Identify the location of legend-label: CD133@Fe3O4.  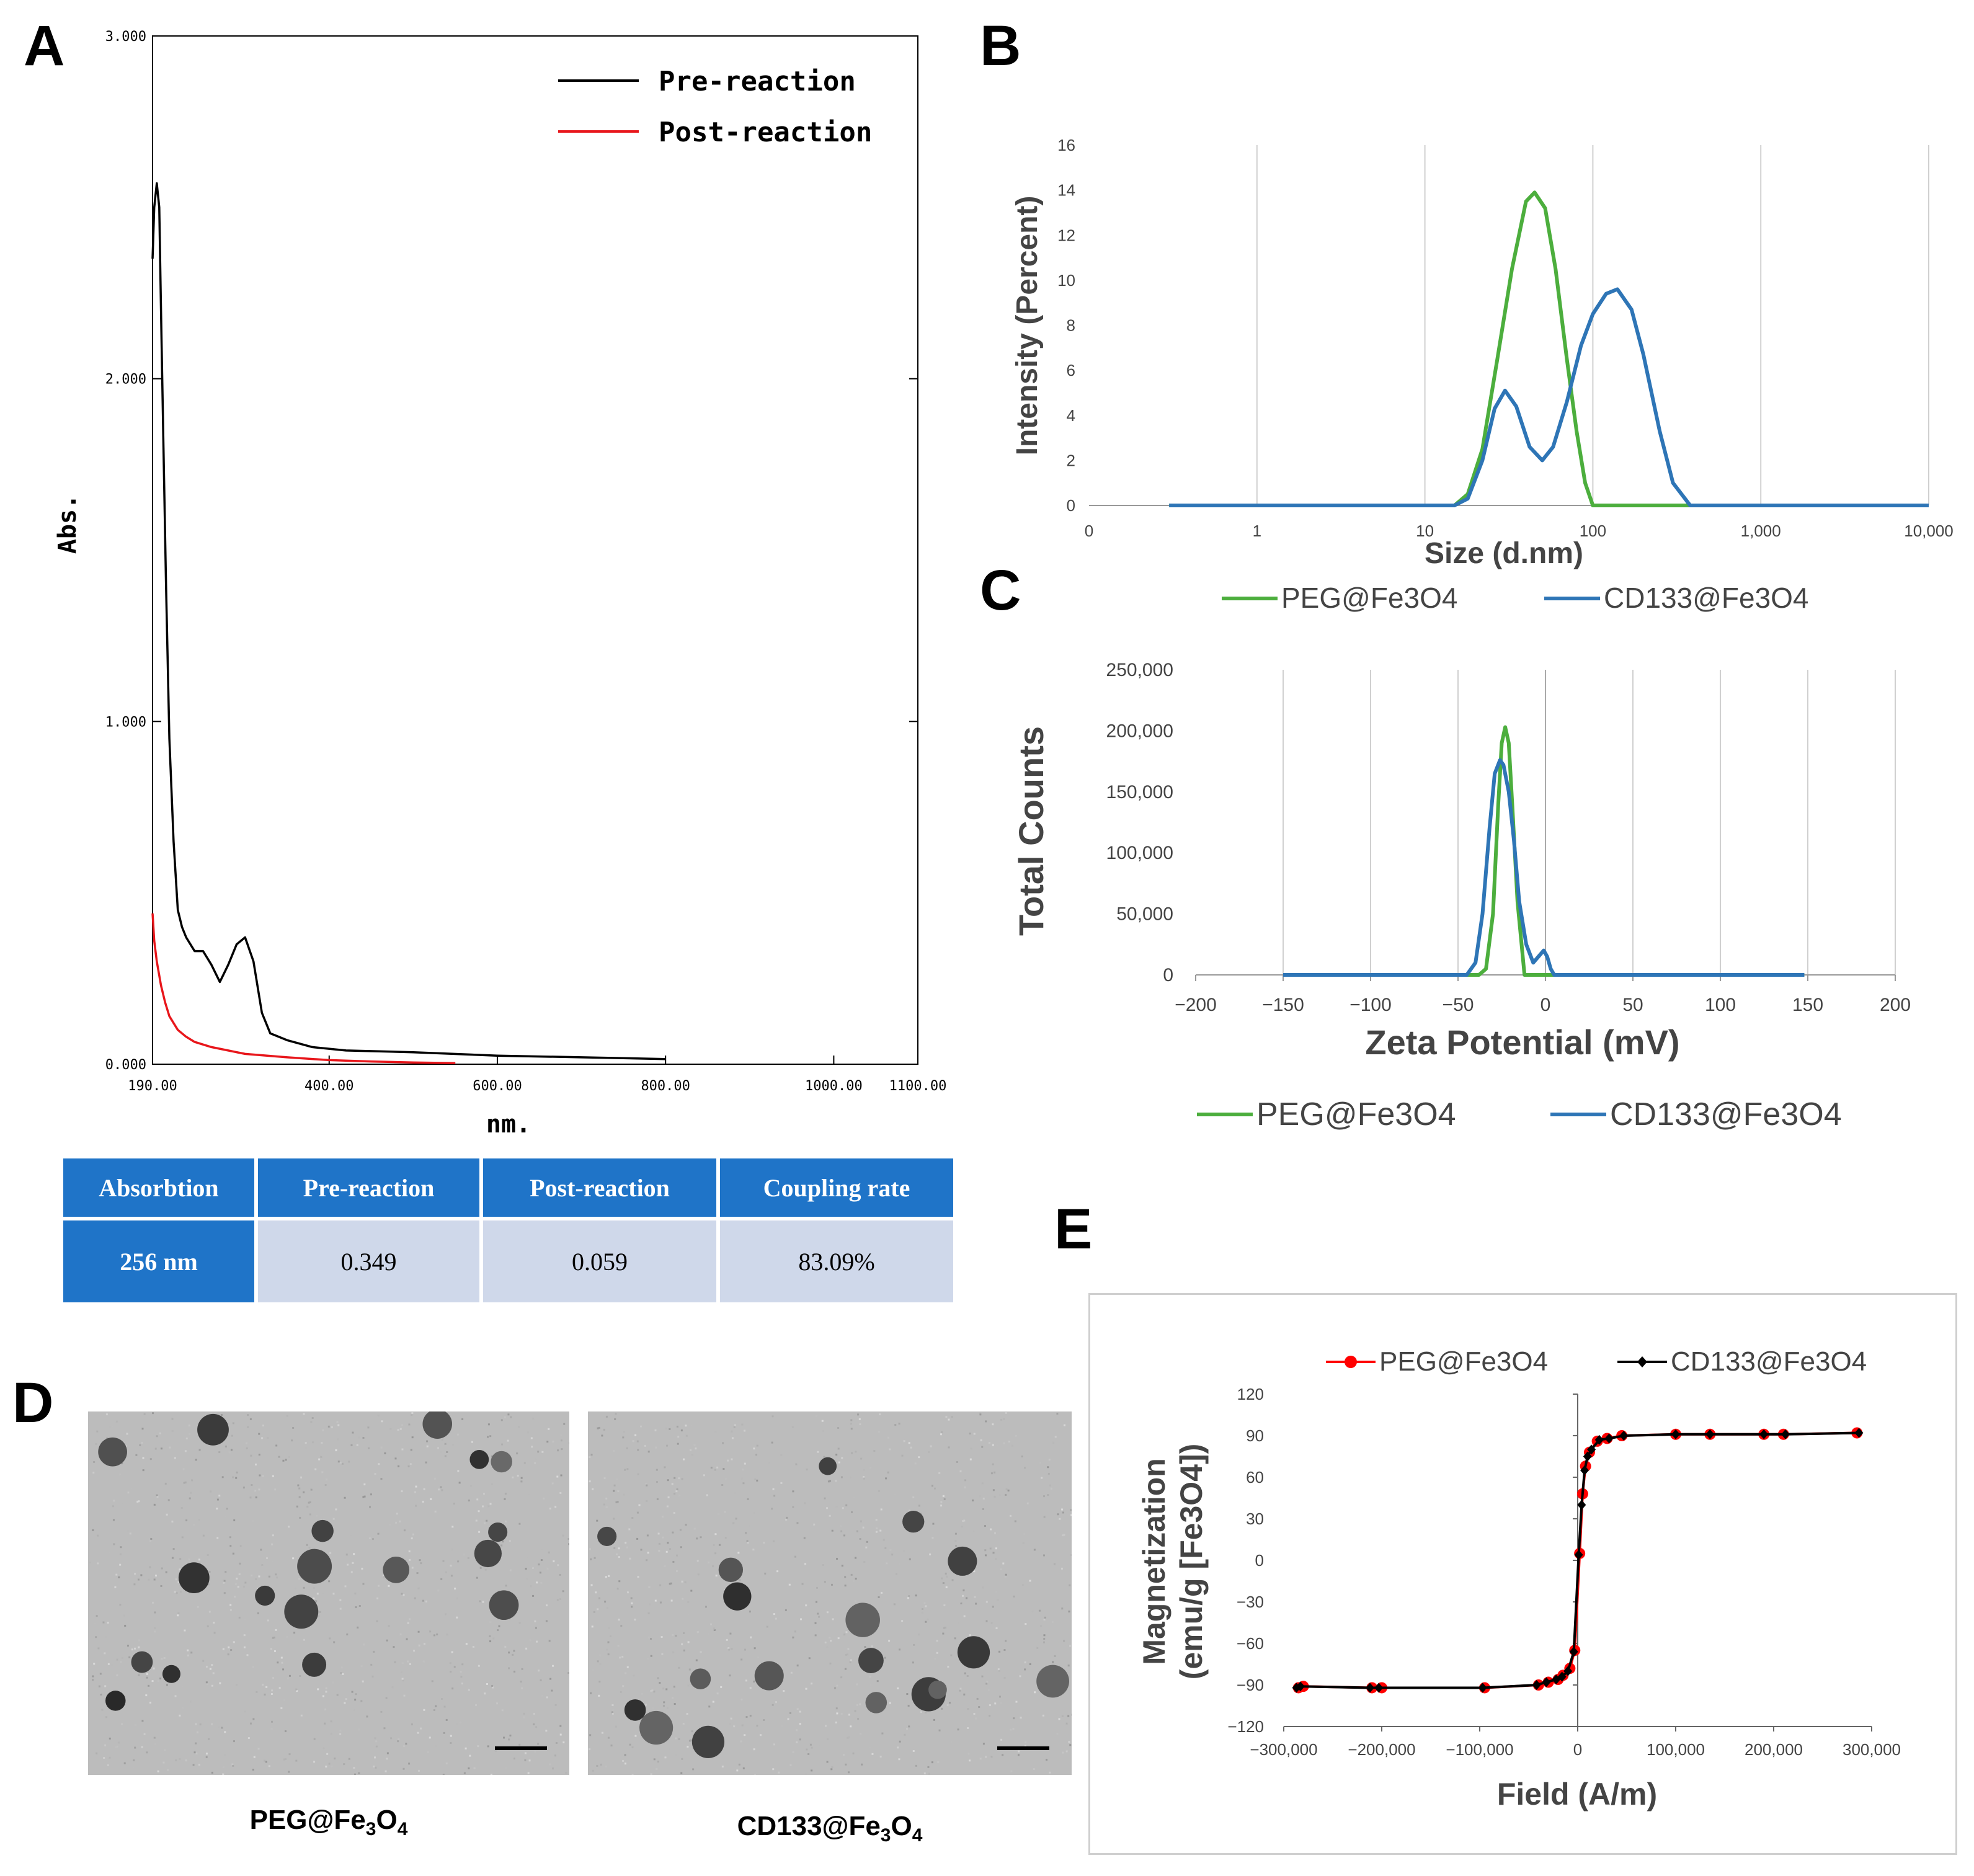
(1769, 1361).